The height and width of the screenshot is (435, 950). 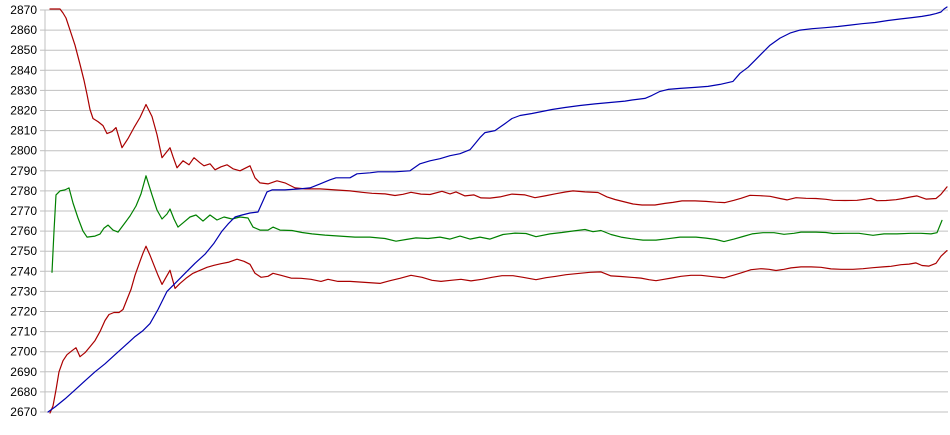 What do you see at coordinates (23, 412) in the screenshot?
I see `y-tick-label: 2670` at bounding box center [23, 412].